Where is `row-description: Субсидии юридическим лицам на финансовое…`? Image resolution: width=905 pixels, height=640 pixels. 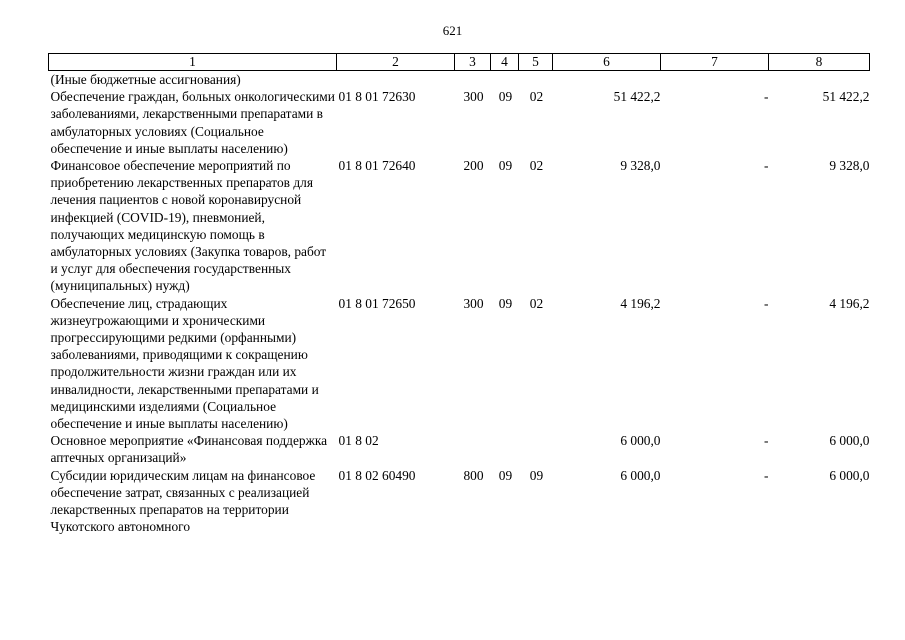 row-description: Субсидии юридическим лицам на финансовое… is located at coordinates (183, 501).